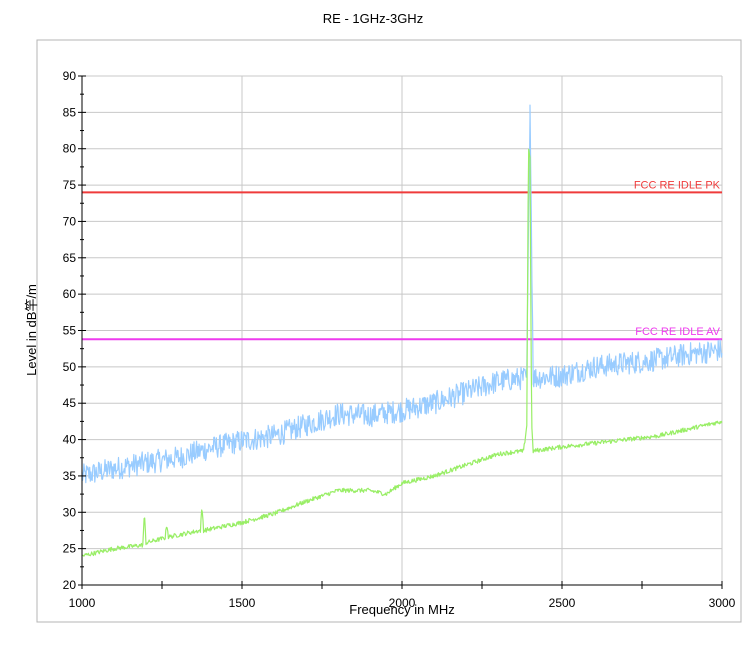 The width and height of the screenshot is (747, 646). What do you see at coordinates (70, 331) in the screenshot?
I see `y-tick-label: 55` at bounding box center [70, 331].